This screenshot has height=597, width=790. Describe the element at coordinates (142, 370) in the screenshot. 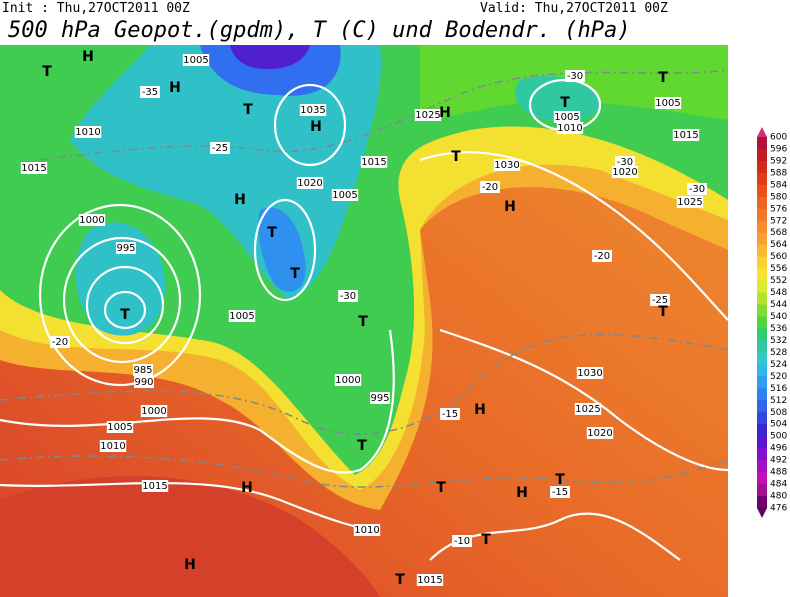

I see `contour-label: 985` at that location.